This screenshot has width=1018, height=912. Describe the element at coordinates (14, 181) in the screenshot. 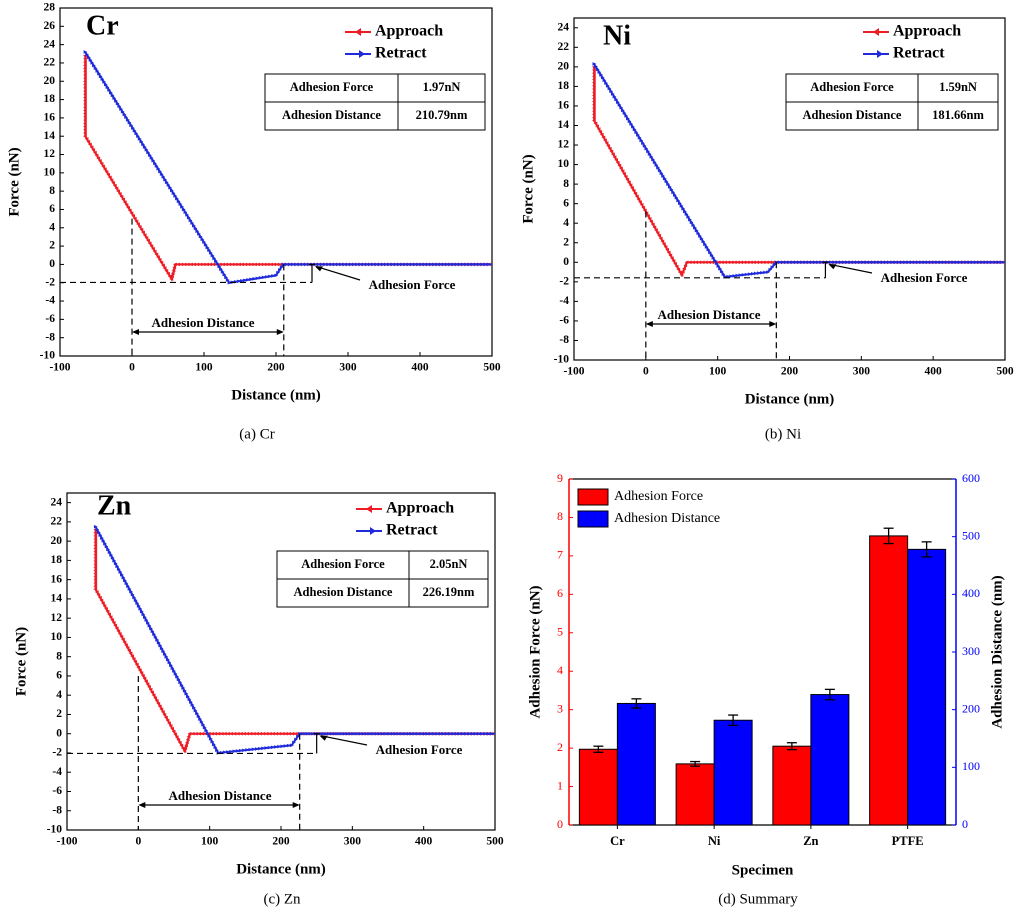

I see `y-axis-label: Force (nN)` at that location.